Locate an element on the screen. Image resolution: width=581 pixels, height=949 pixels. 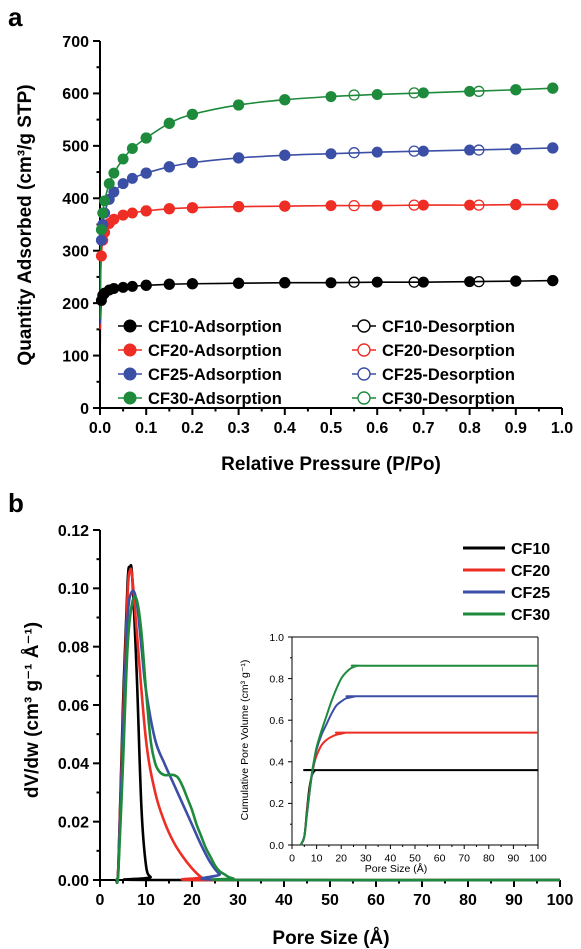
legend-label: CF25 is located at coordinates (530, 593).